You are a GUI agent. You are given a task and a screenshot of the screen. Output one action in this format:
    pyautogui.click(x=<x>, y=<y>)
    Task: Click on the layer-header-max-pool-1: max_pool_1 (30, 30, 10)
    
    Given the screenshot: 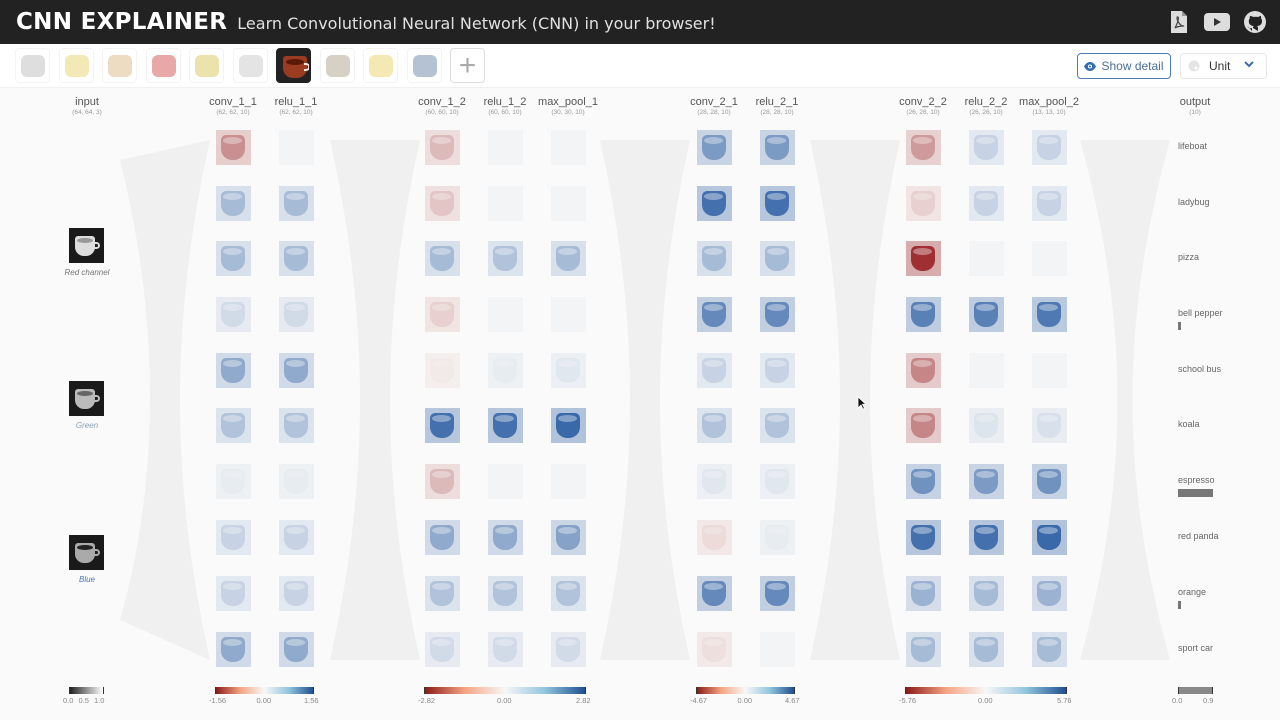 What is the action you would take?
    pyautogui.click(x=568, y=106)
    